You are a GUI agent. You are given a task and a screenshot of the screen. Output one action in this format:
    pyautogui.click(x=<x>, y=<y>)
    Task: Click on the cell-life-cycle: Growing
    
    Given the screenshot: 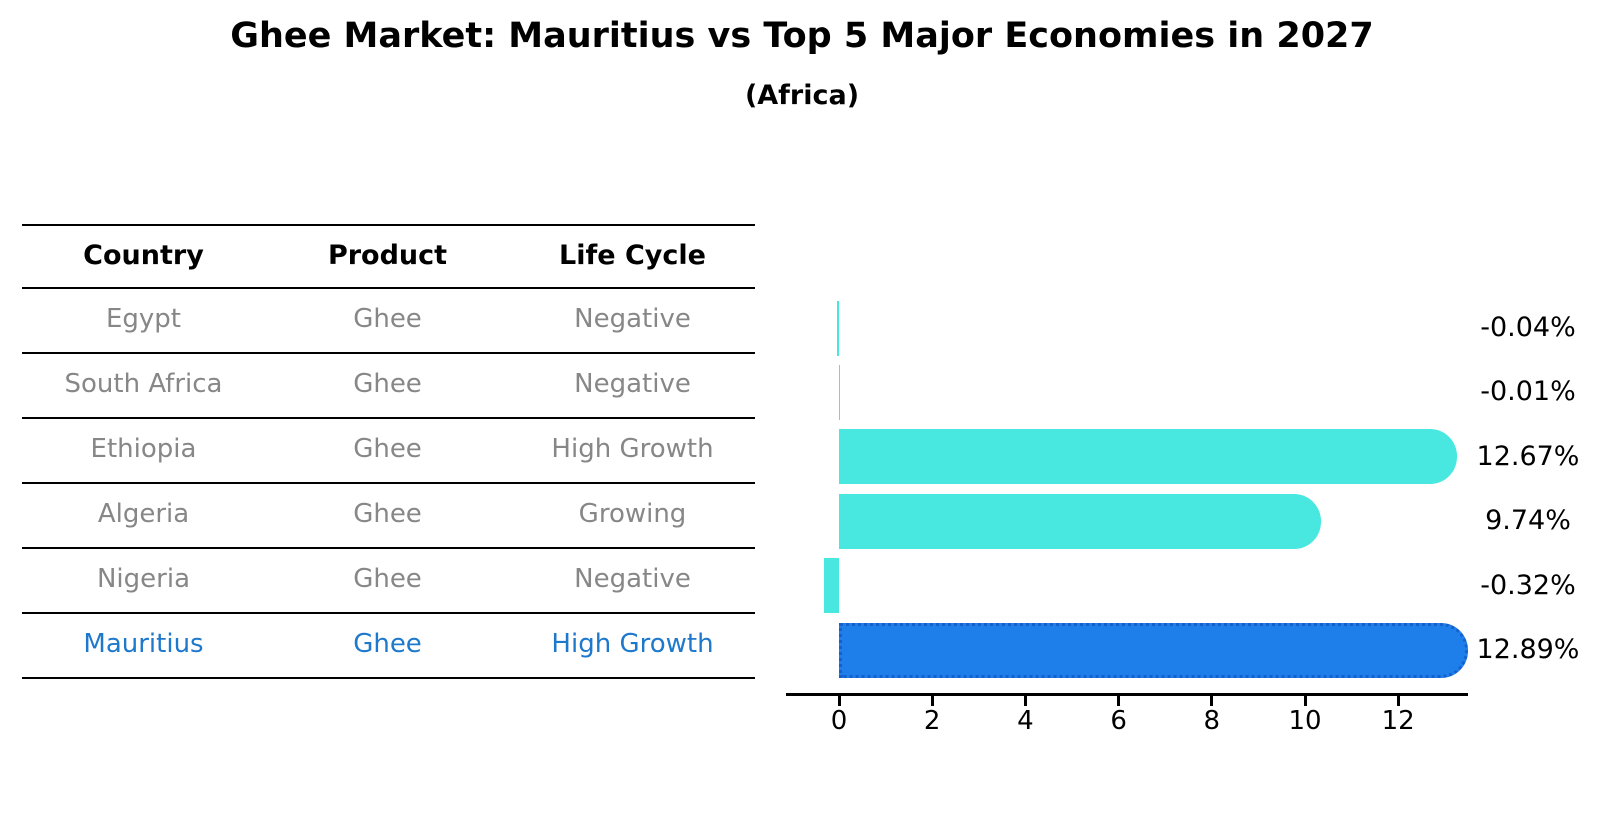 What is the action you would take?
    pyautogui.click(x=632, y=514)
    